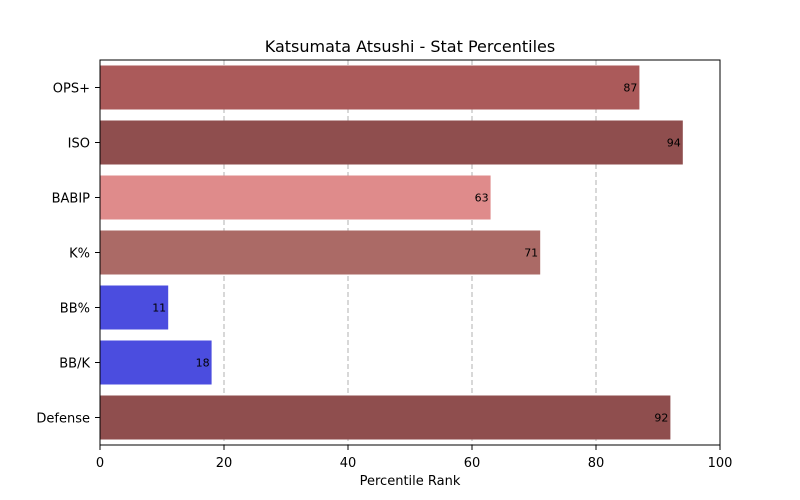  What do you see at coordinates (531, 253) in the screenshot?
I see `bar-value-label: 71` at bounding box center [531, 253].